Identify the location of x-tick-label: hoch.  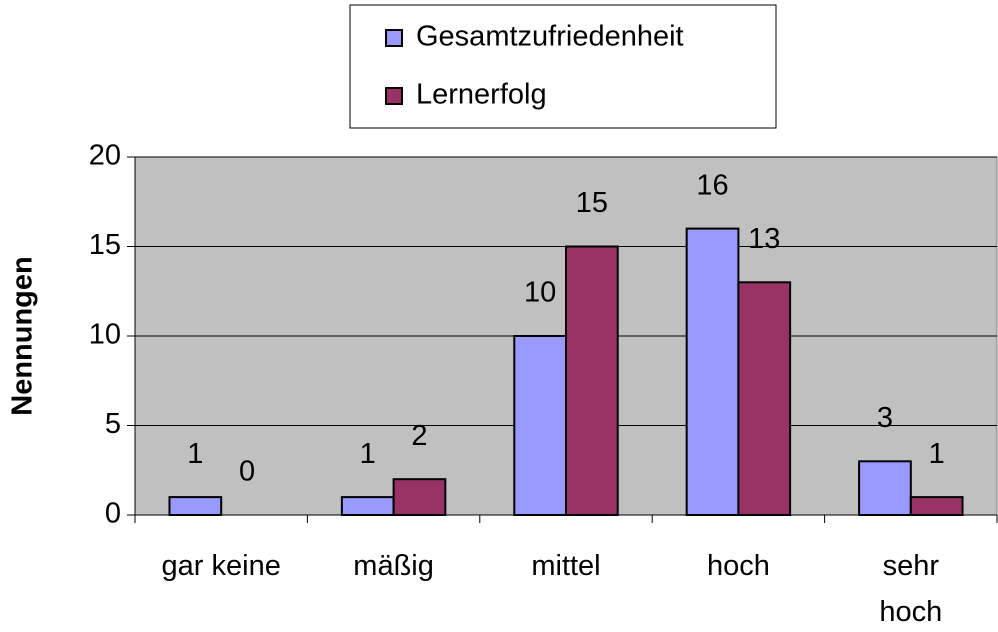
(738, 566).